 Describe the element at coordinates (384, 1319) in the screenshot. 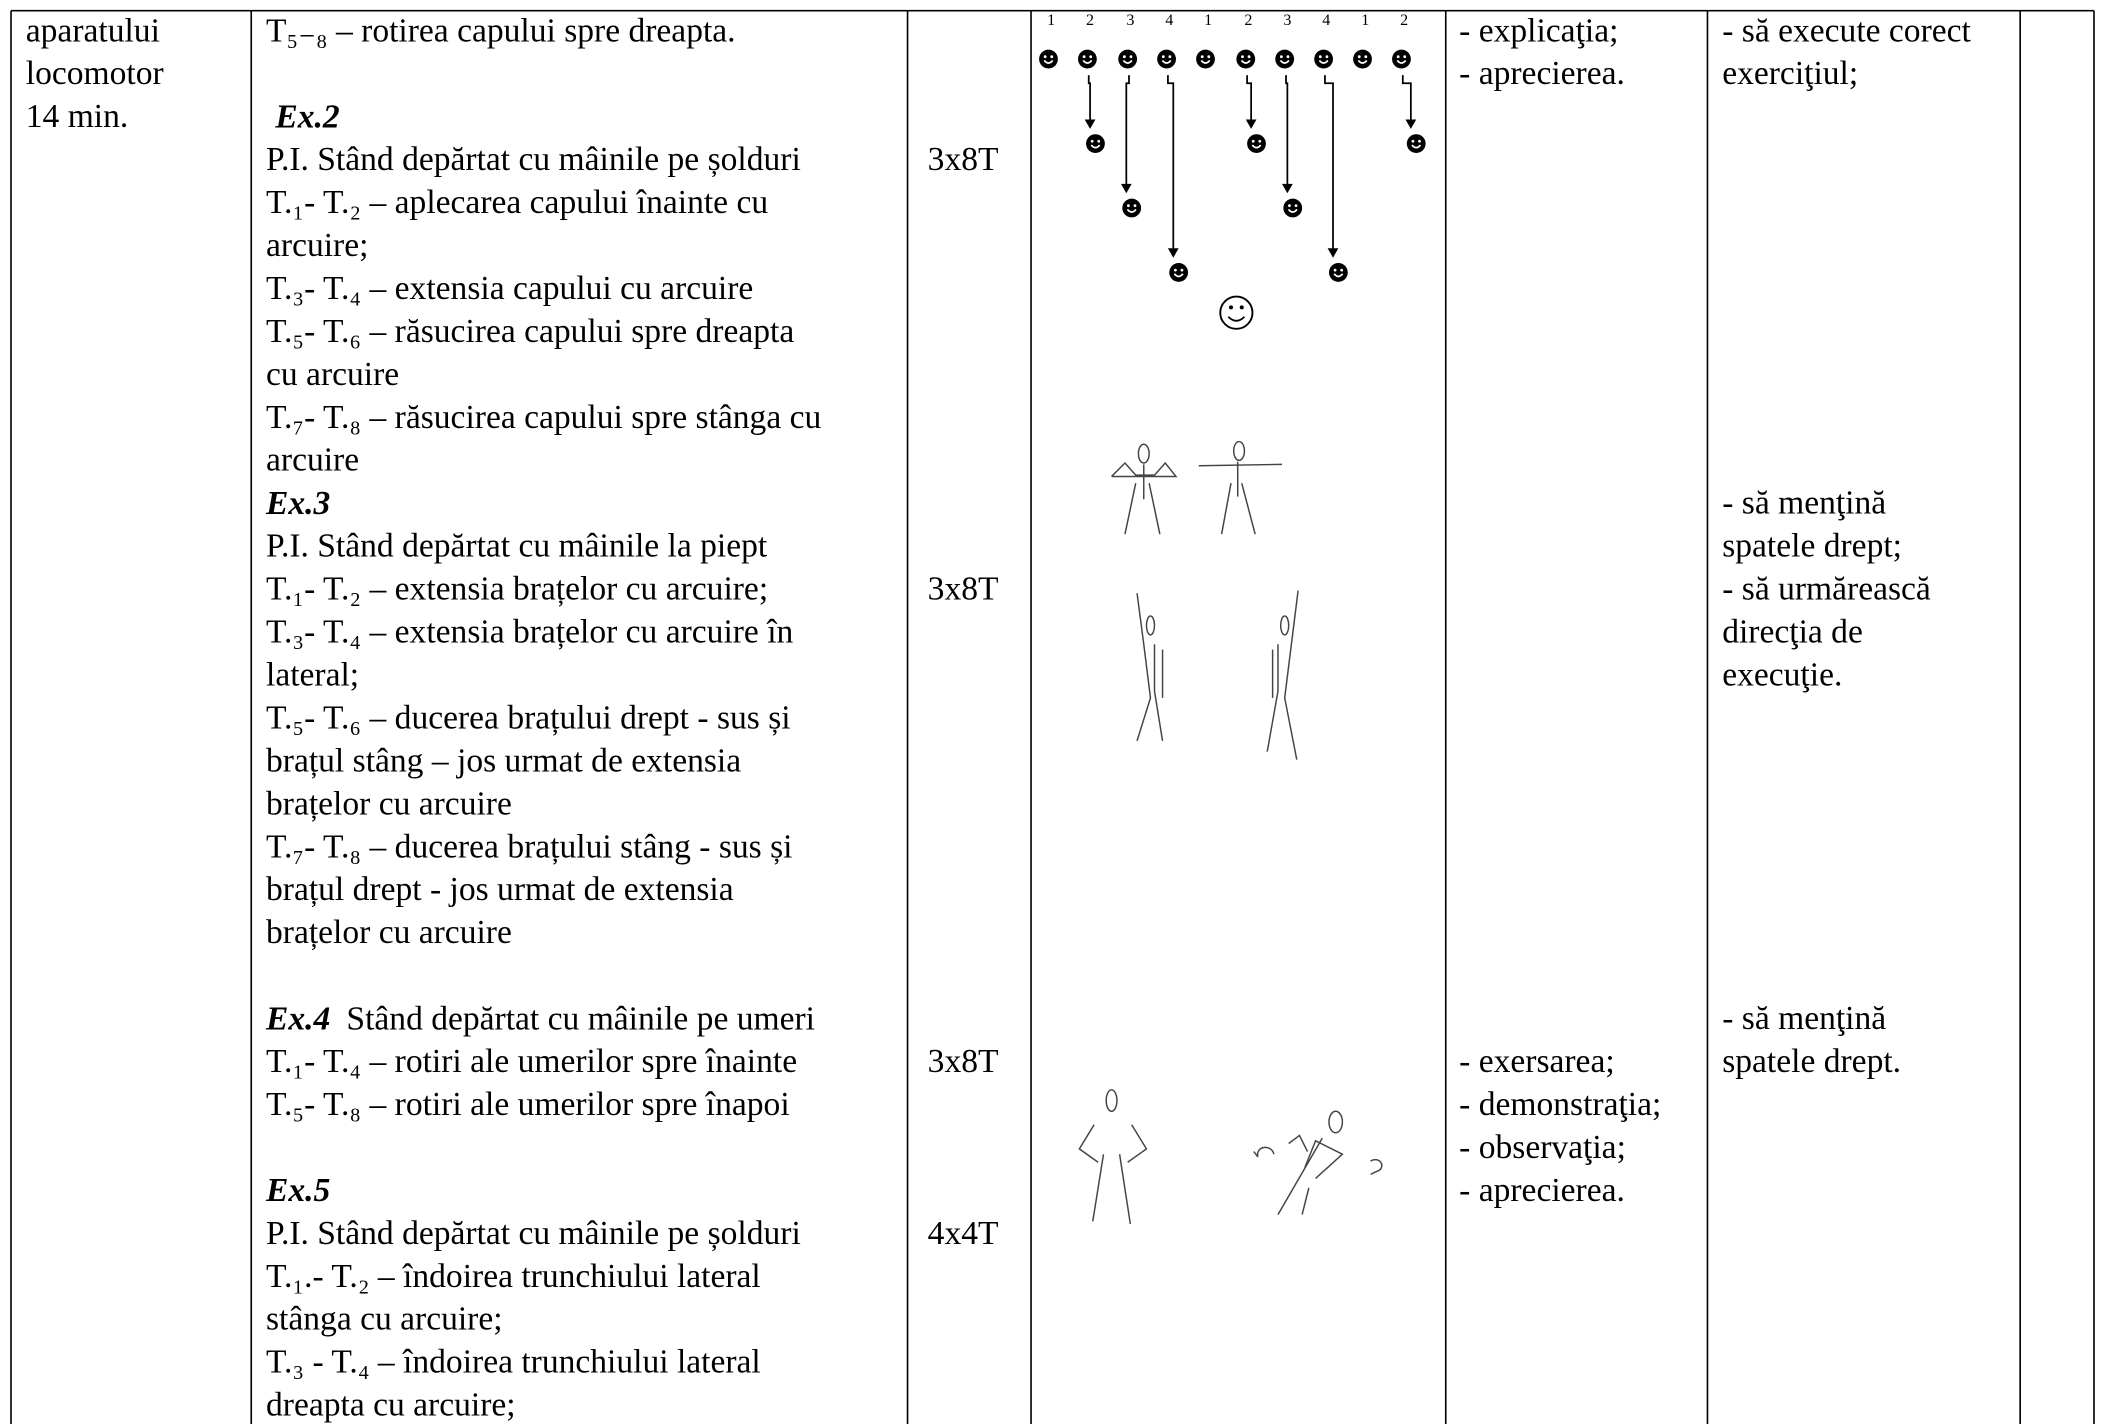

I see `exercise-line: stânga cu arcuire;` at that location.